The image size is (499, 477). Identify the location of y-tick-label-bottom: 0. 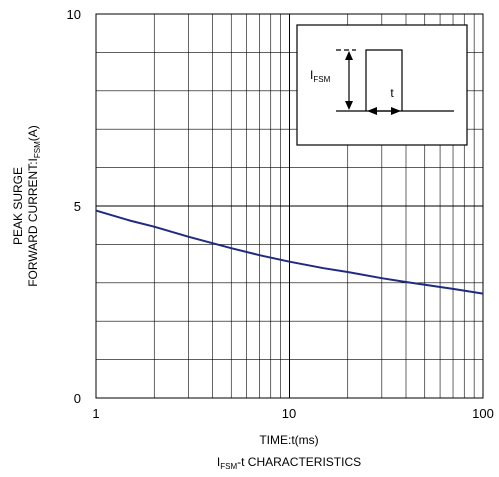
(77, 398).